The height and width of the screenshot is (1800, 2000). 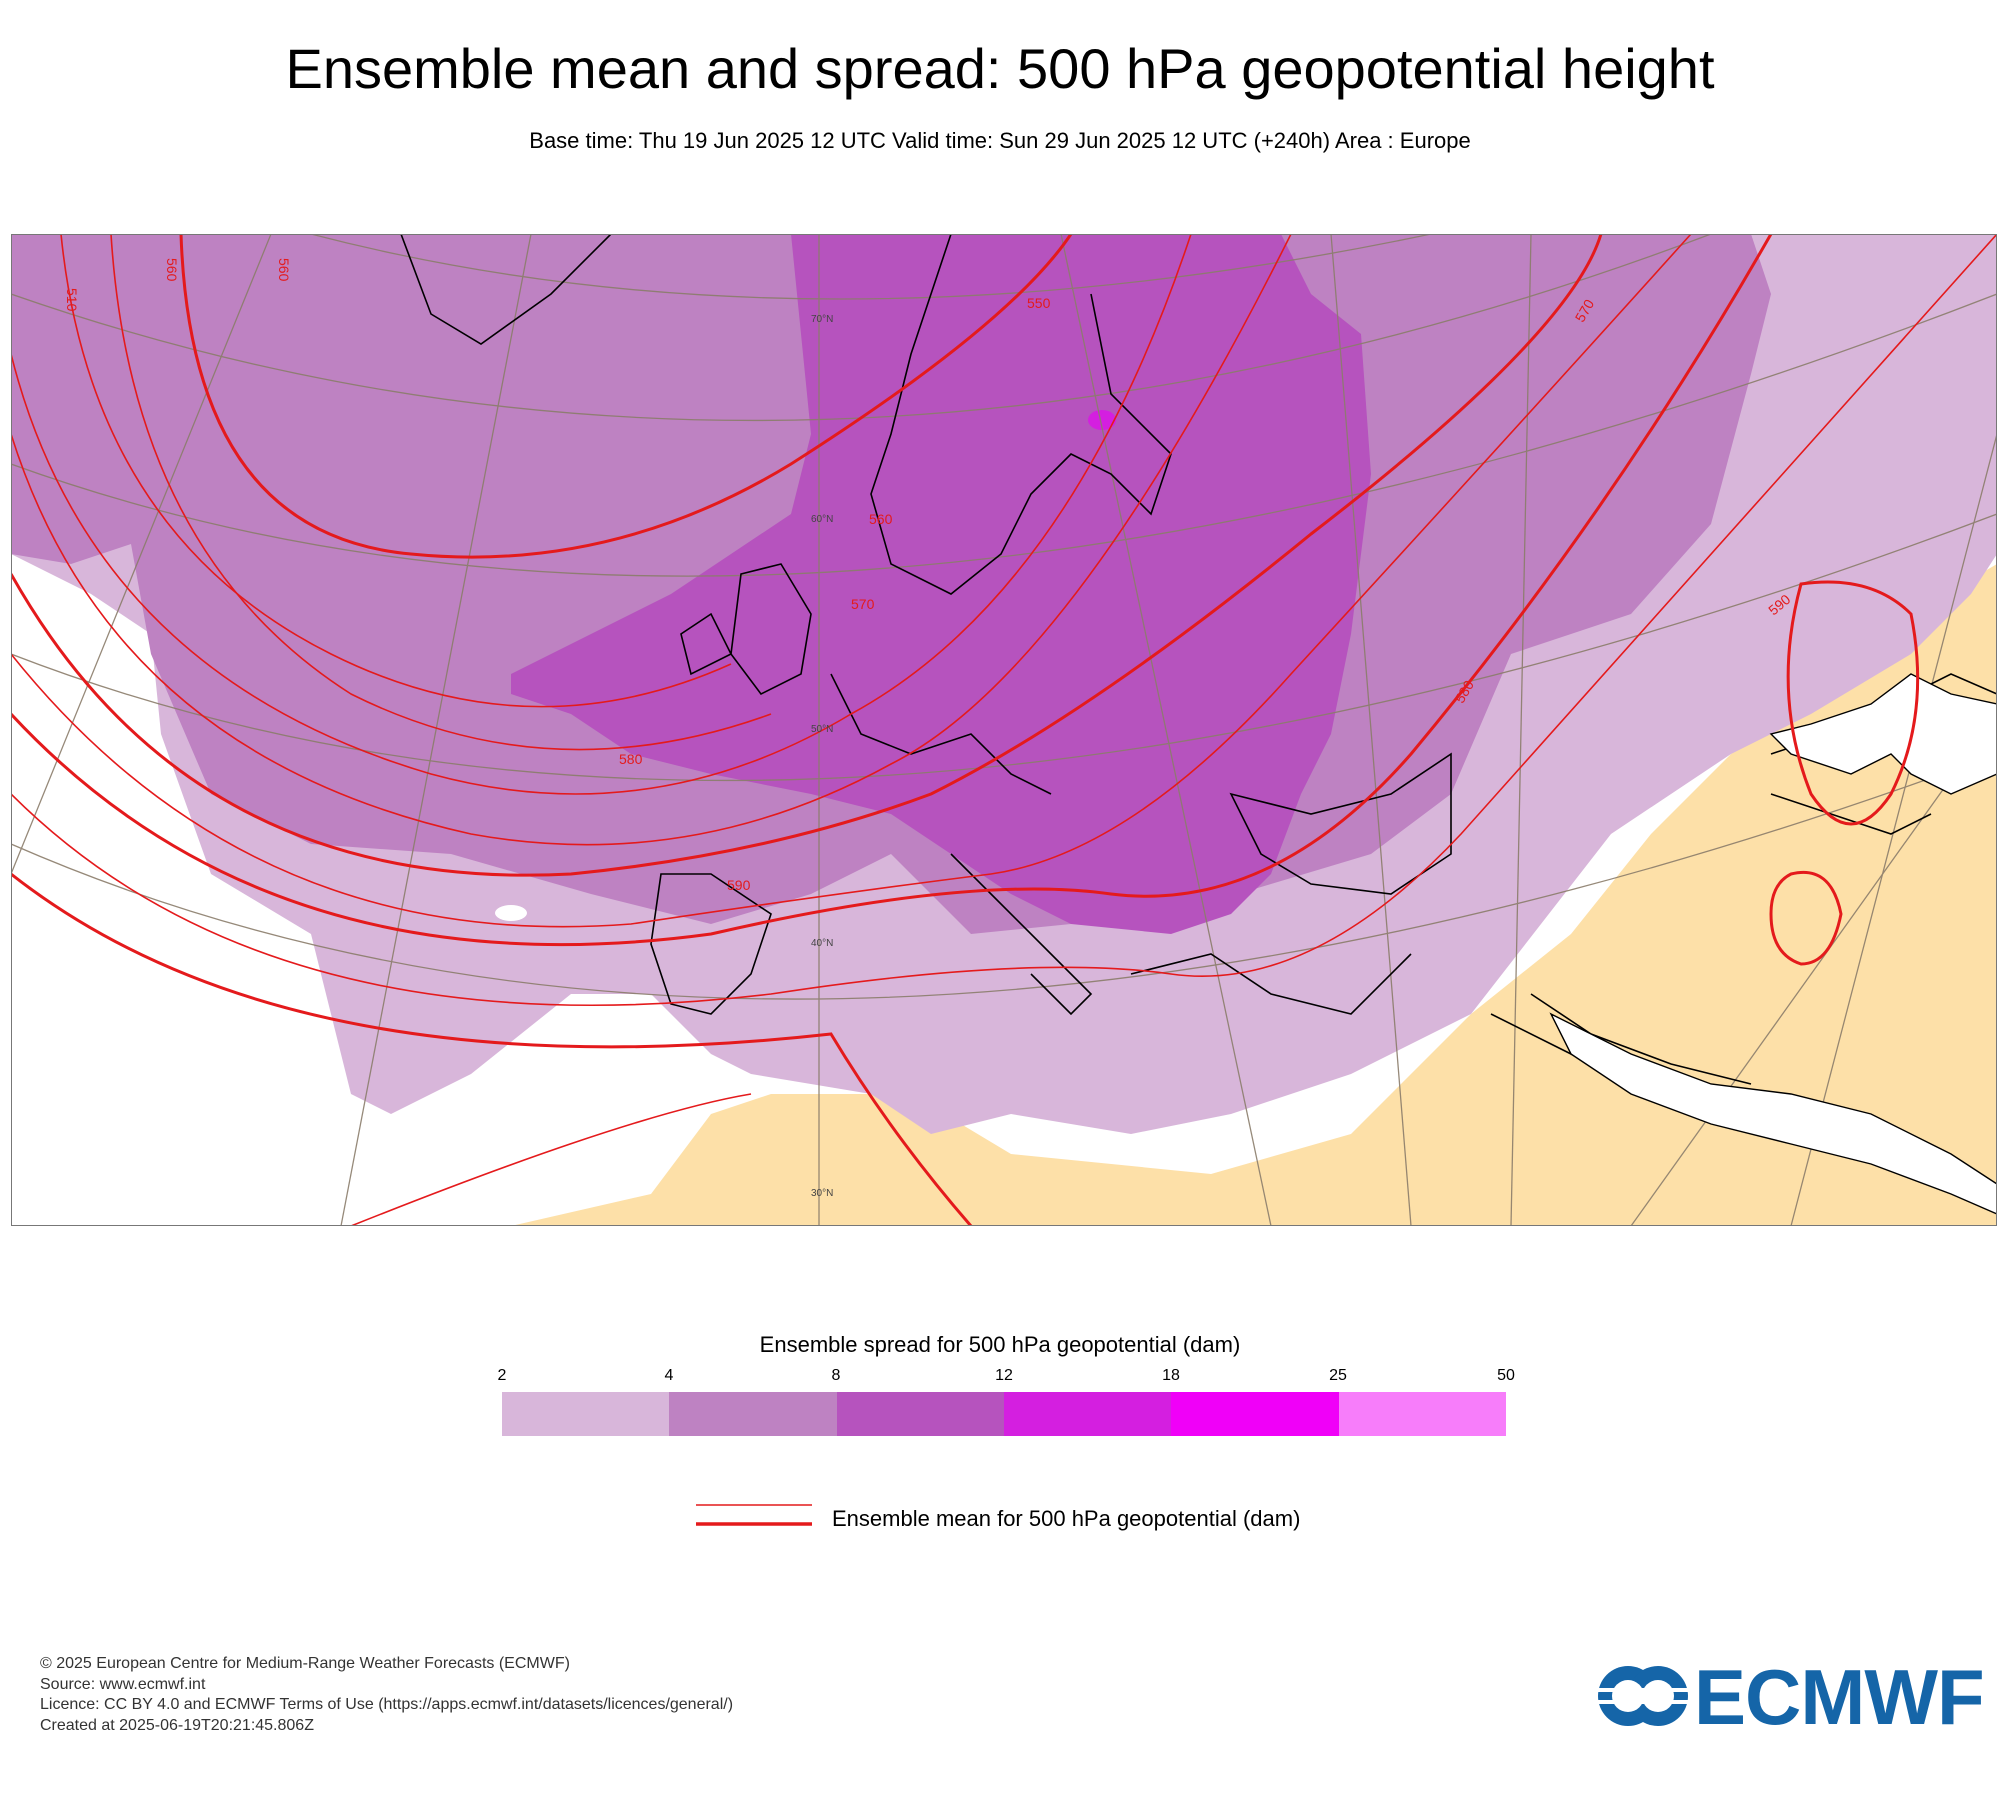 I want to click on lat-label: 70°N, so click(x=822, y=319).